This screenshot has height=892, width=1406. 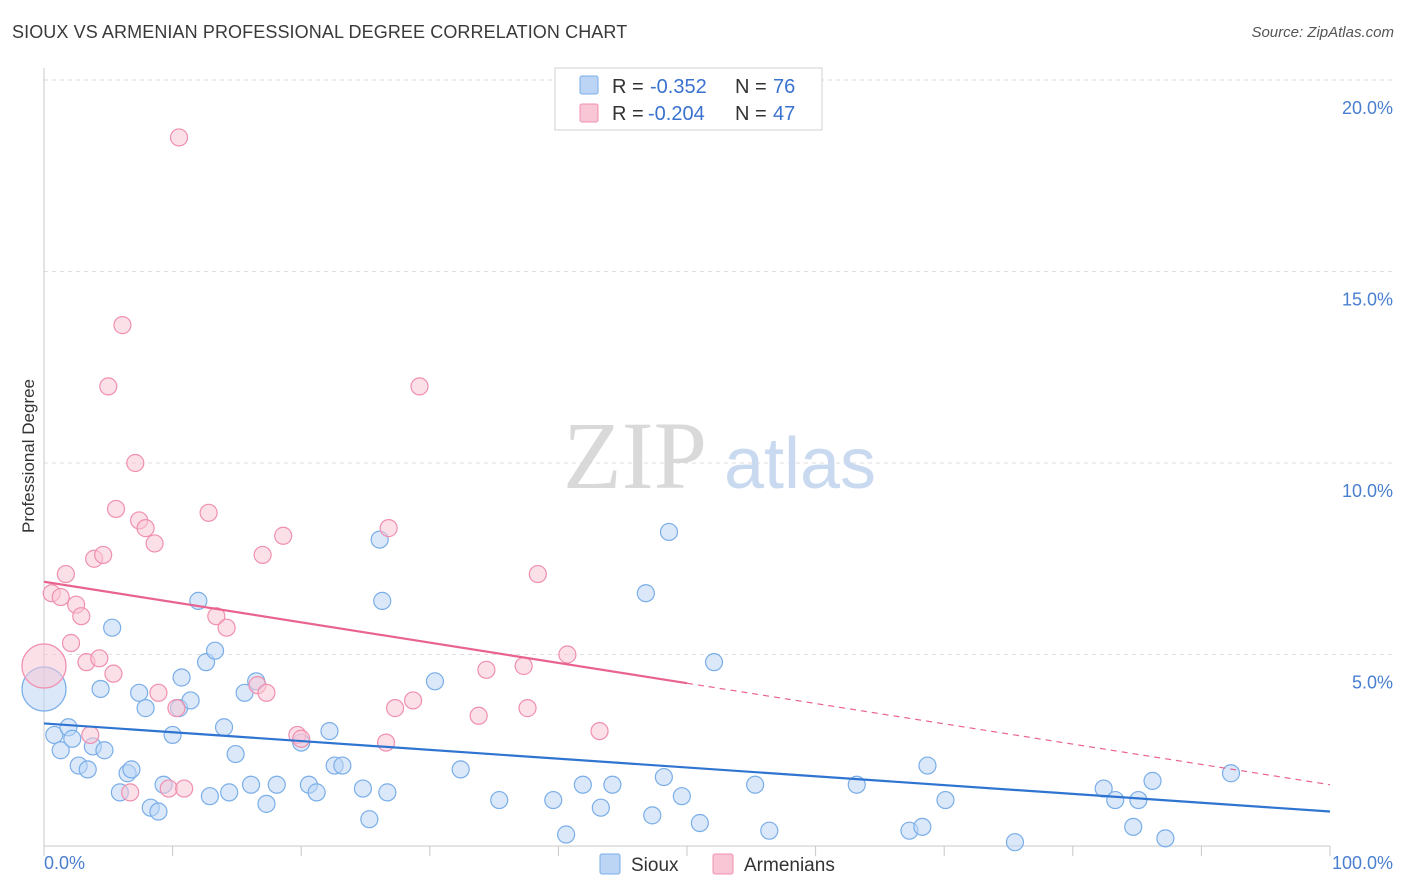 I want to click on x-tick-label-min: 0.0%, so click(x=64, y=863).